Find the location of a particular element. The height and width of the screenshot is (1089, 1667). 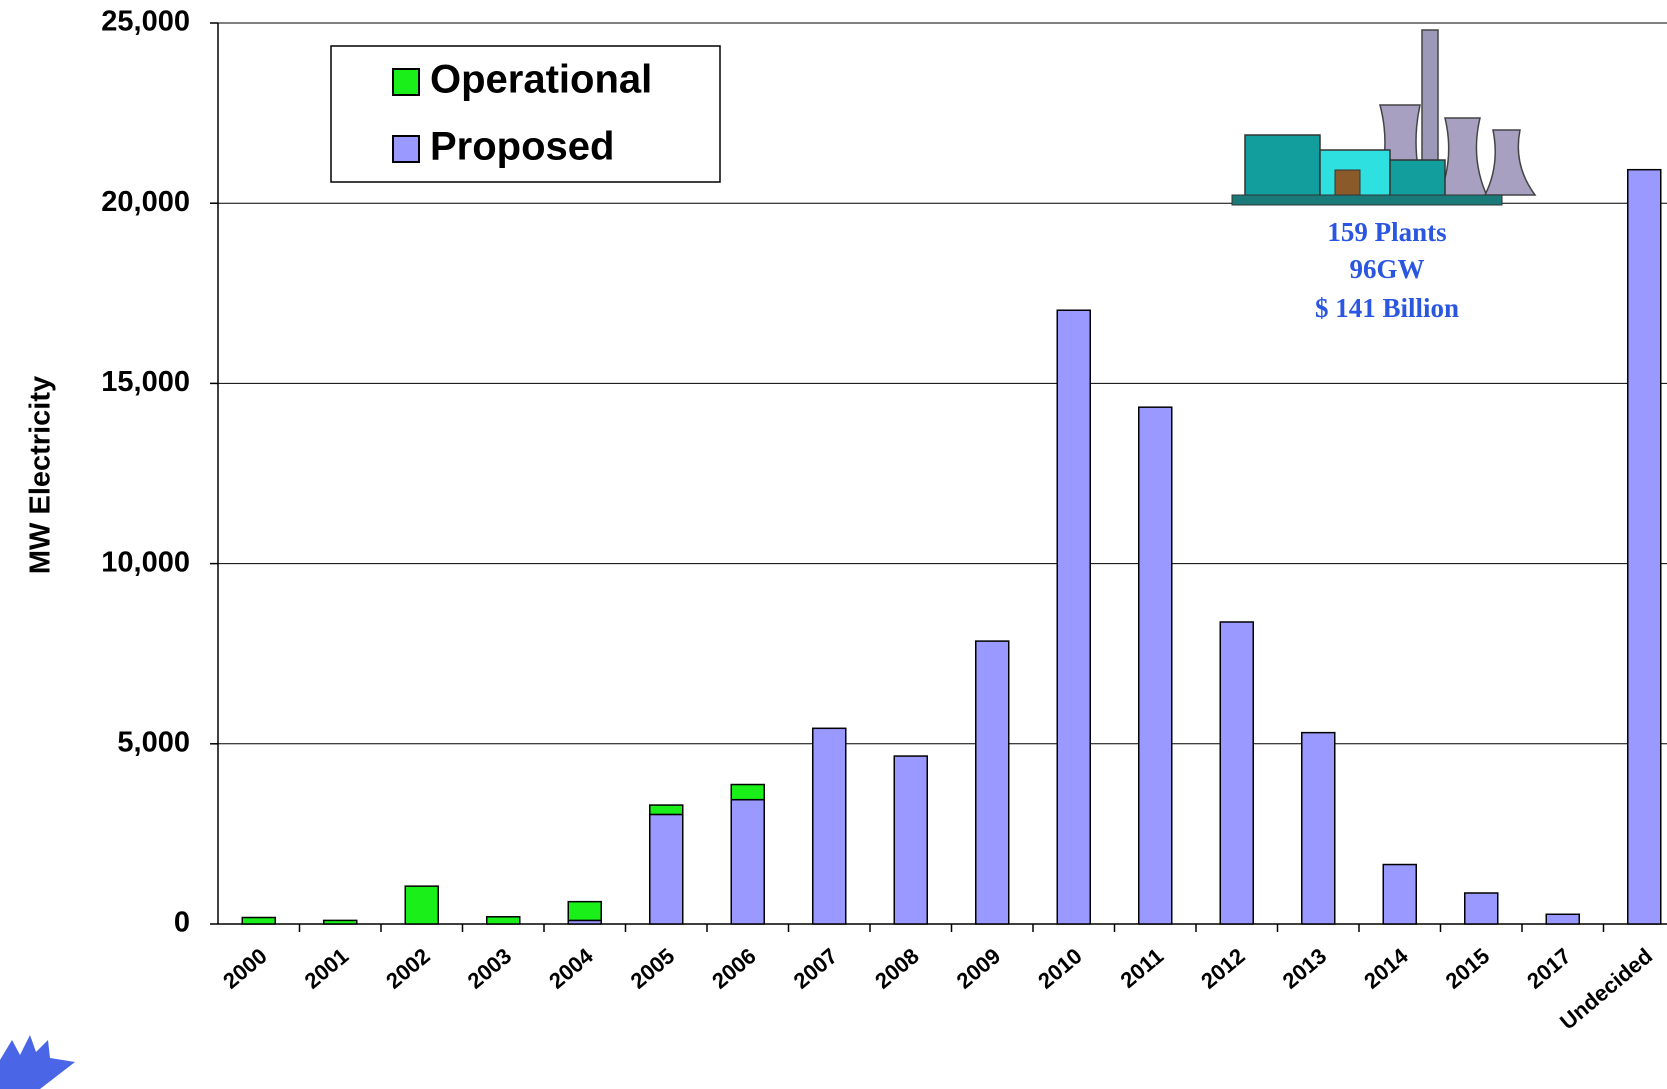

x-tick-label: 2003 is located at coordinates (490, 968).